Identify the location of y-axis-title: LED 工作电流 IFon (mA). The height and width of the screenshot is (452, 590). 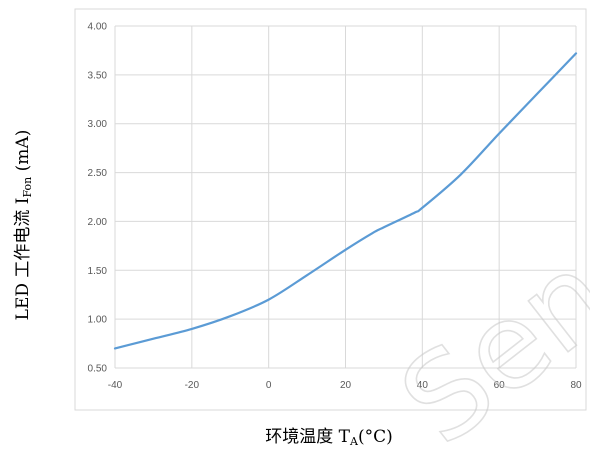
(23, 225).